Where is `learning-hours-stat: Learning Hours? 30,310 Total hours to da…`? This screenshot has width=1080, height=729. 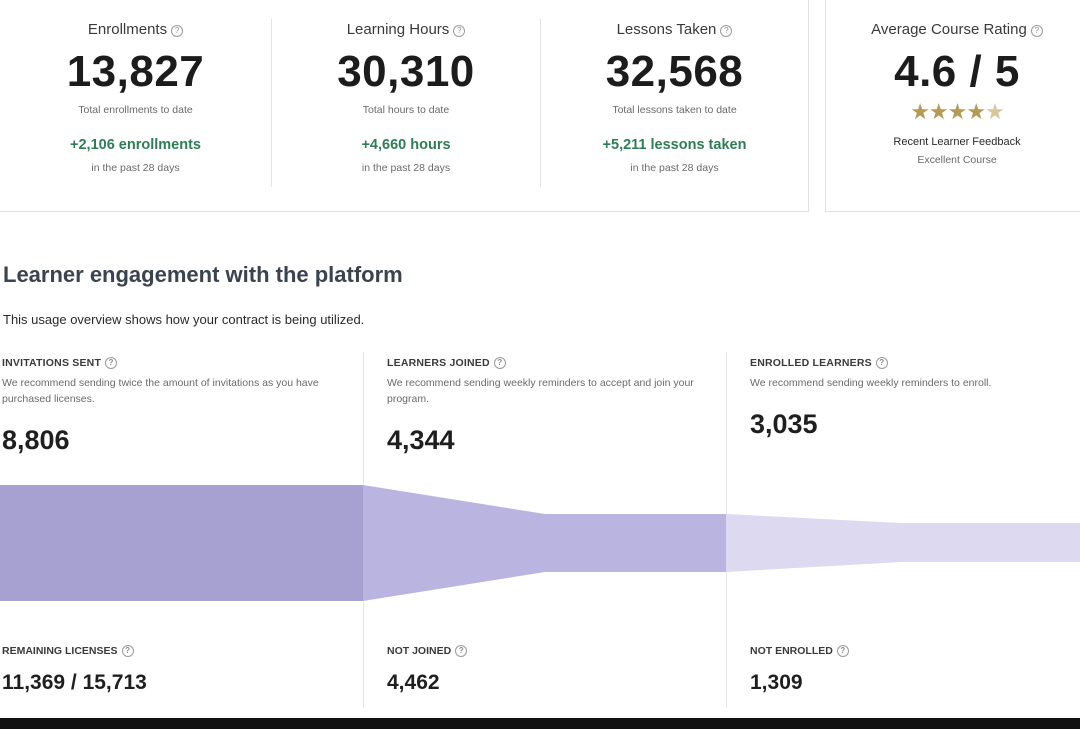
learning-hours-stat: Learning Hours? 30,310 Total hours to da… is located at coordinates (406, 94).